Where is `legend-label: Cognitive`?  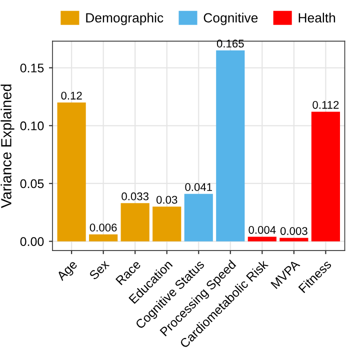 legend-label: Cognitive is located at coordinates (231, 19).